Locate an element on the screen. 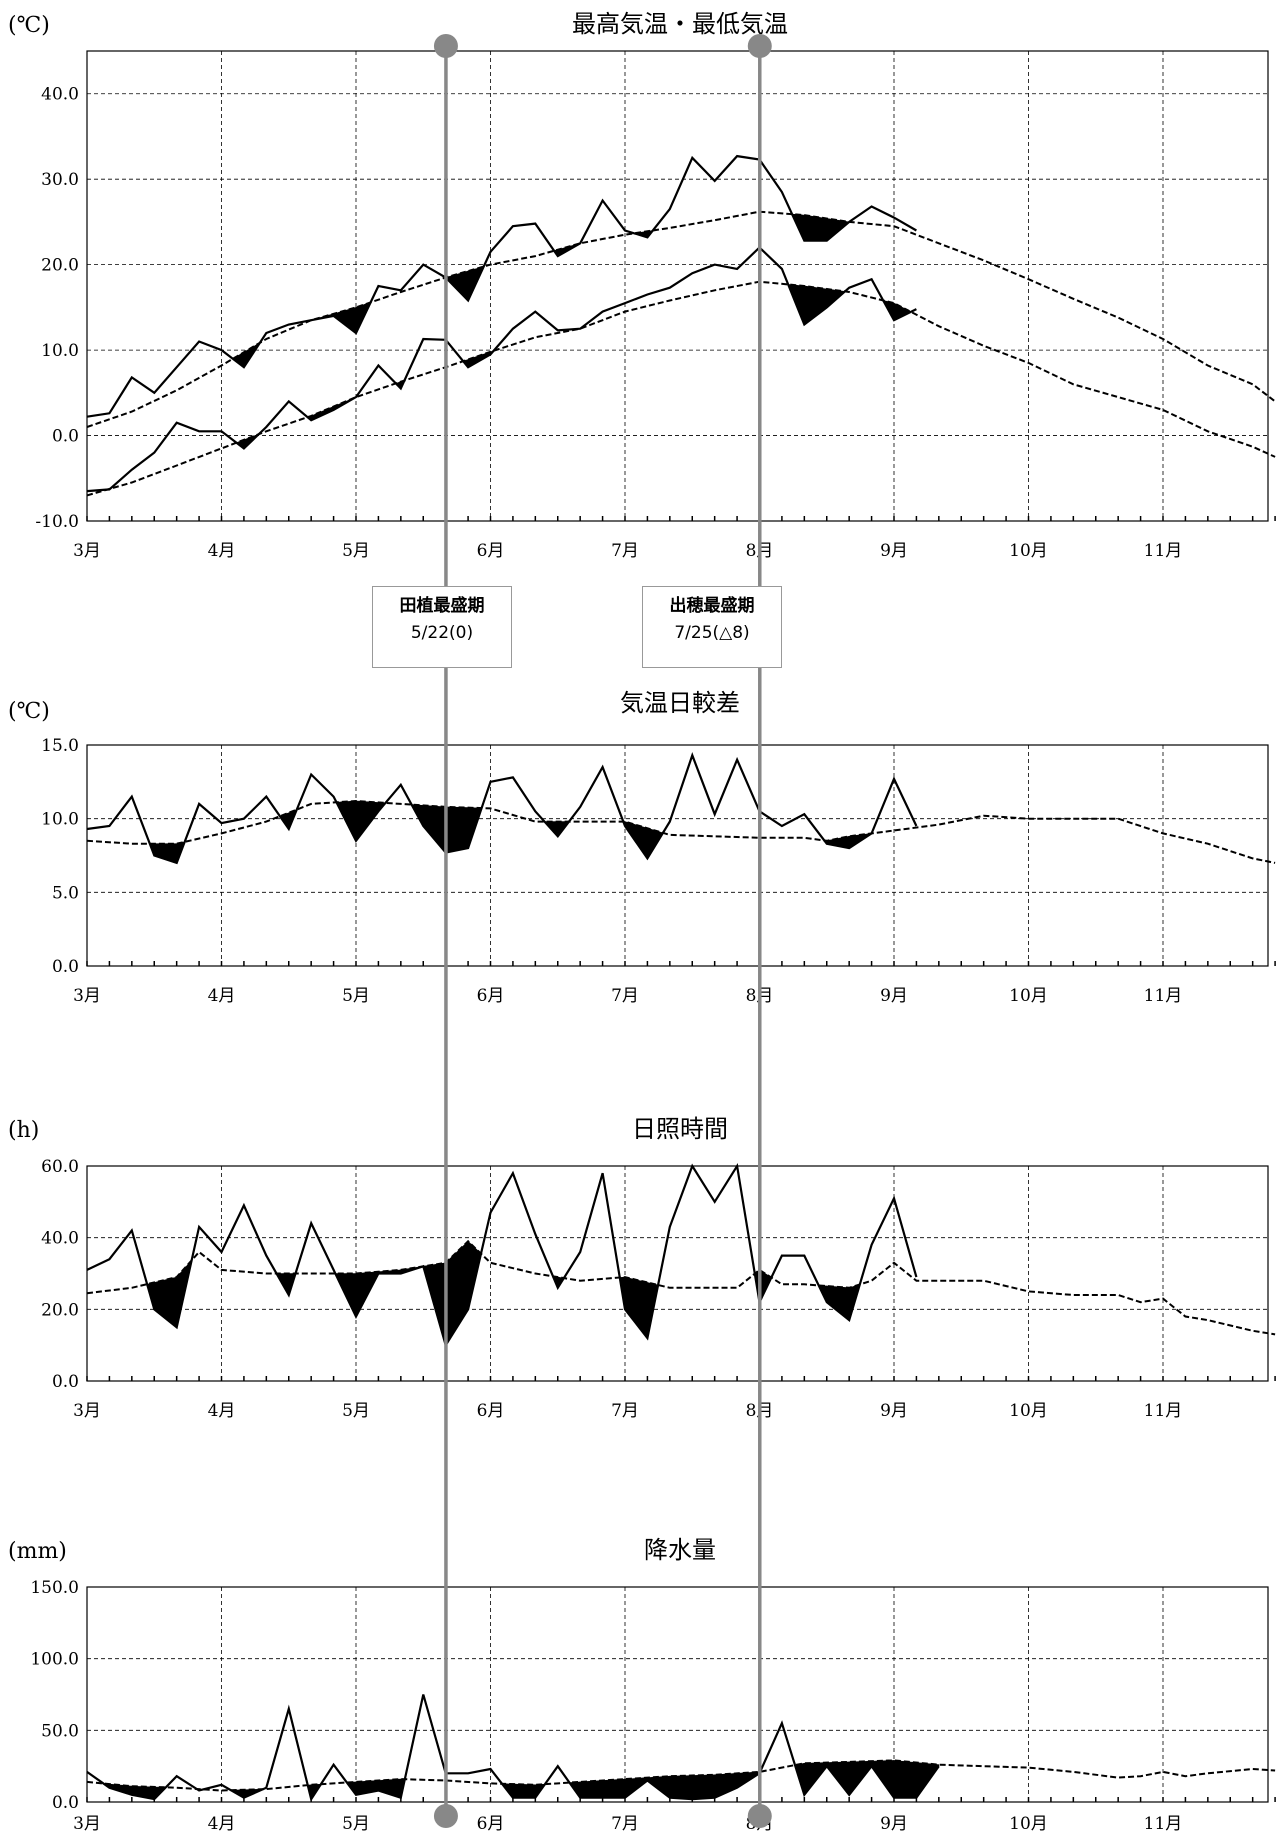 This screenshot has height=1832, width=1277. transplanting-marker-top-dot is located at coordinates (445, 46).